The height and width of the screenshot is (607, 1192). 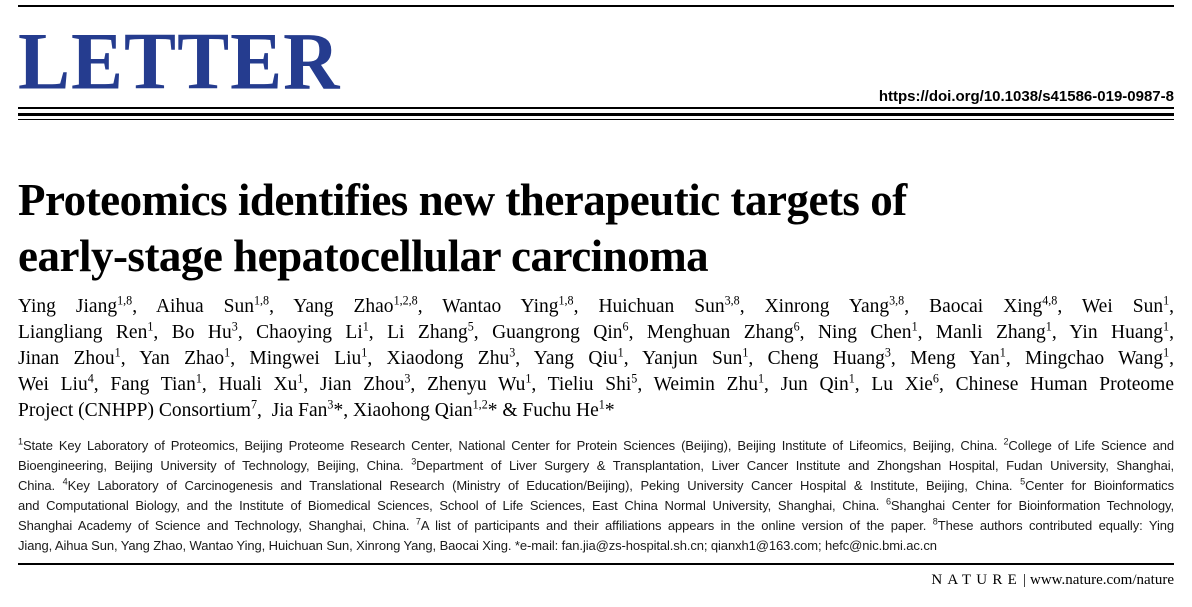 I want to click on title-line-2: early-stage hepatocellular carcinoma, so click(x=363, y=256).